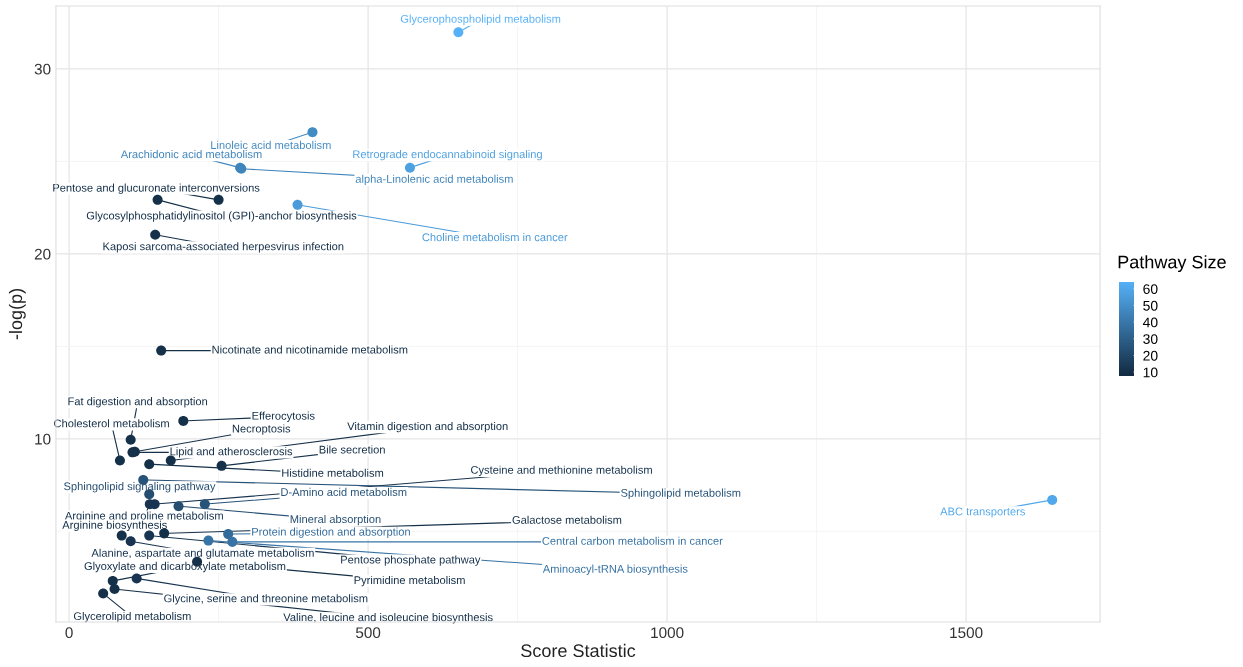  Describe the element at coordinates (632, 540) in the screenshot. I see `annotation: Central carbon metabolism in cancer` at that location.